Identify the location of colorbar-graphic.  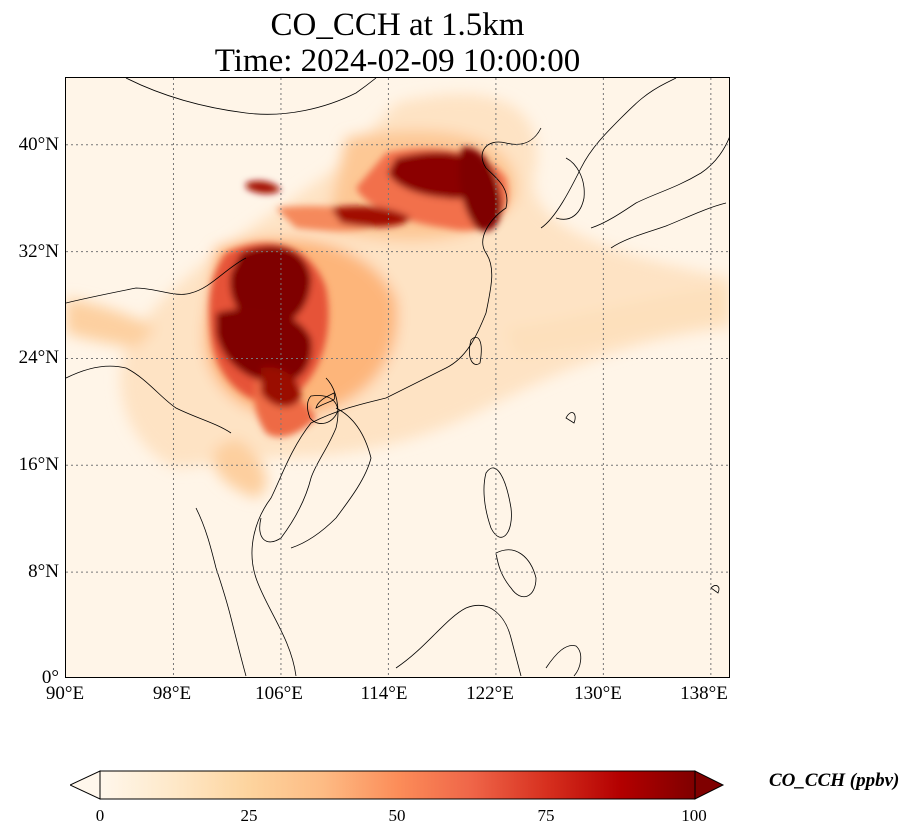
(396, 785).